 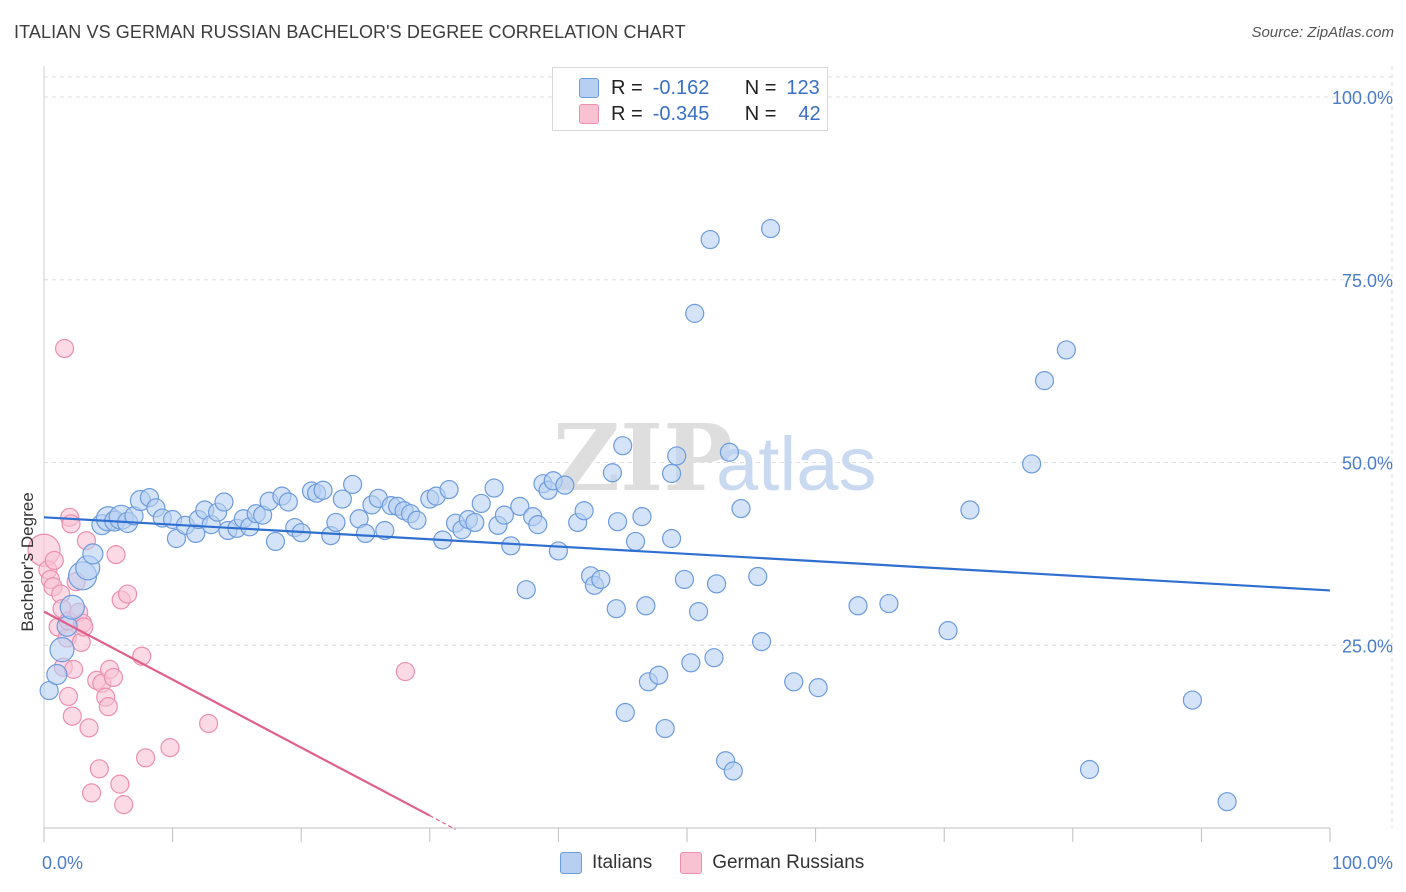 What do you see at coordinates (681, 113) in the screenshot?
I see `legend-r-value: -0.345` at bounding box center [681, 113].